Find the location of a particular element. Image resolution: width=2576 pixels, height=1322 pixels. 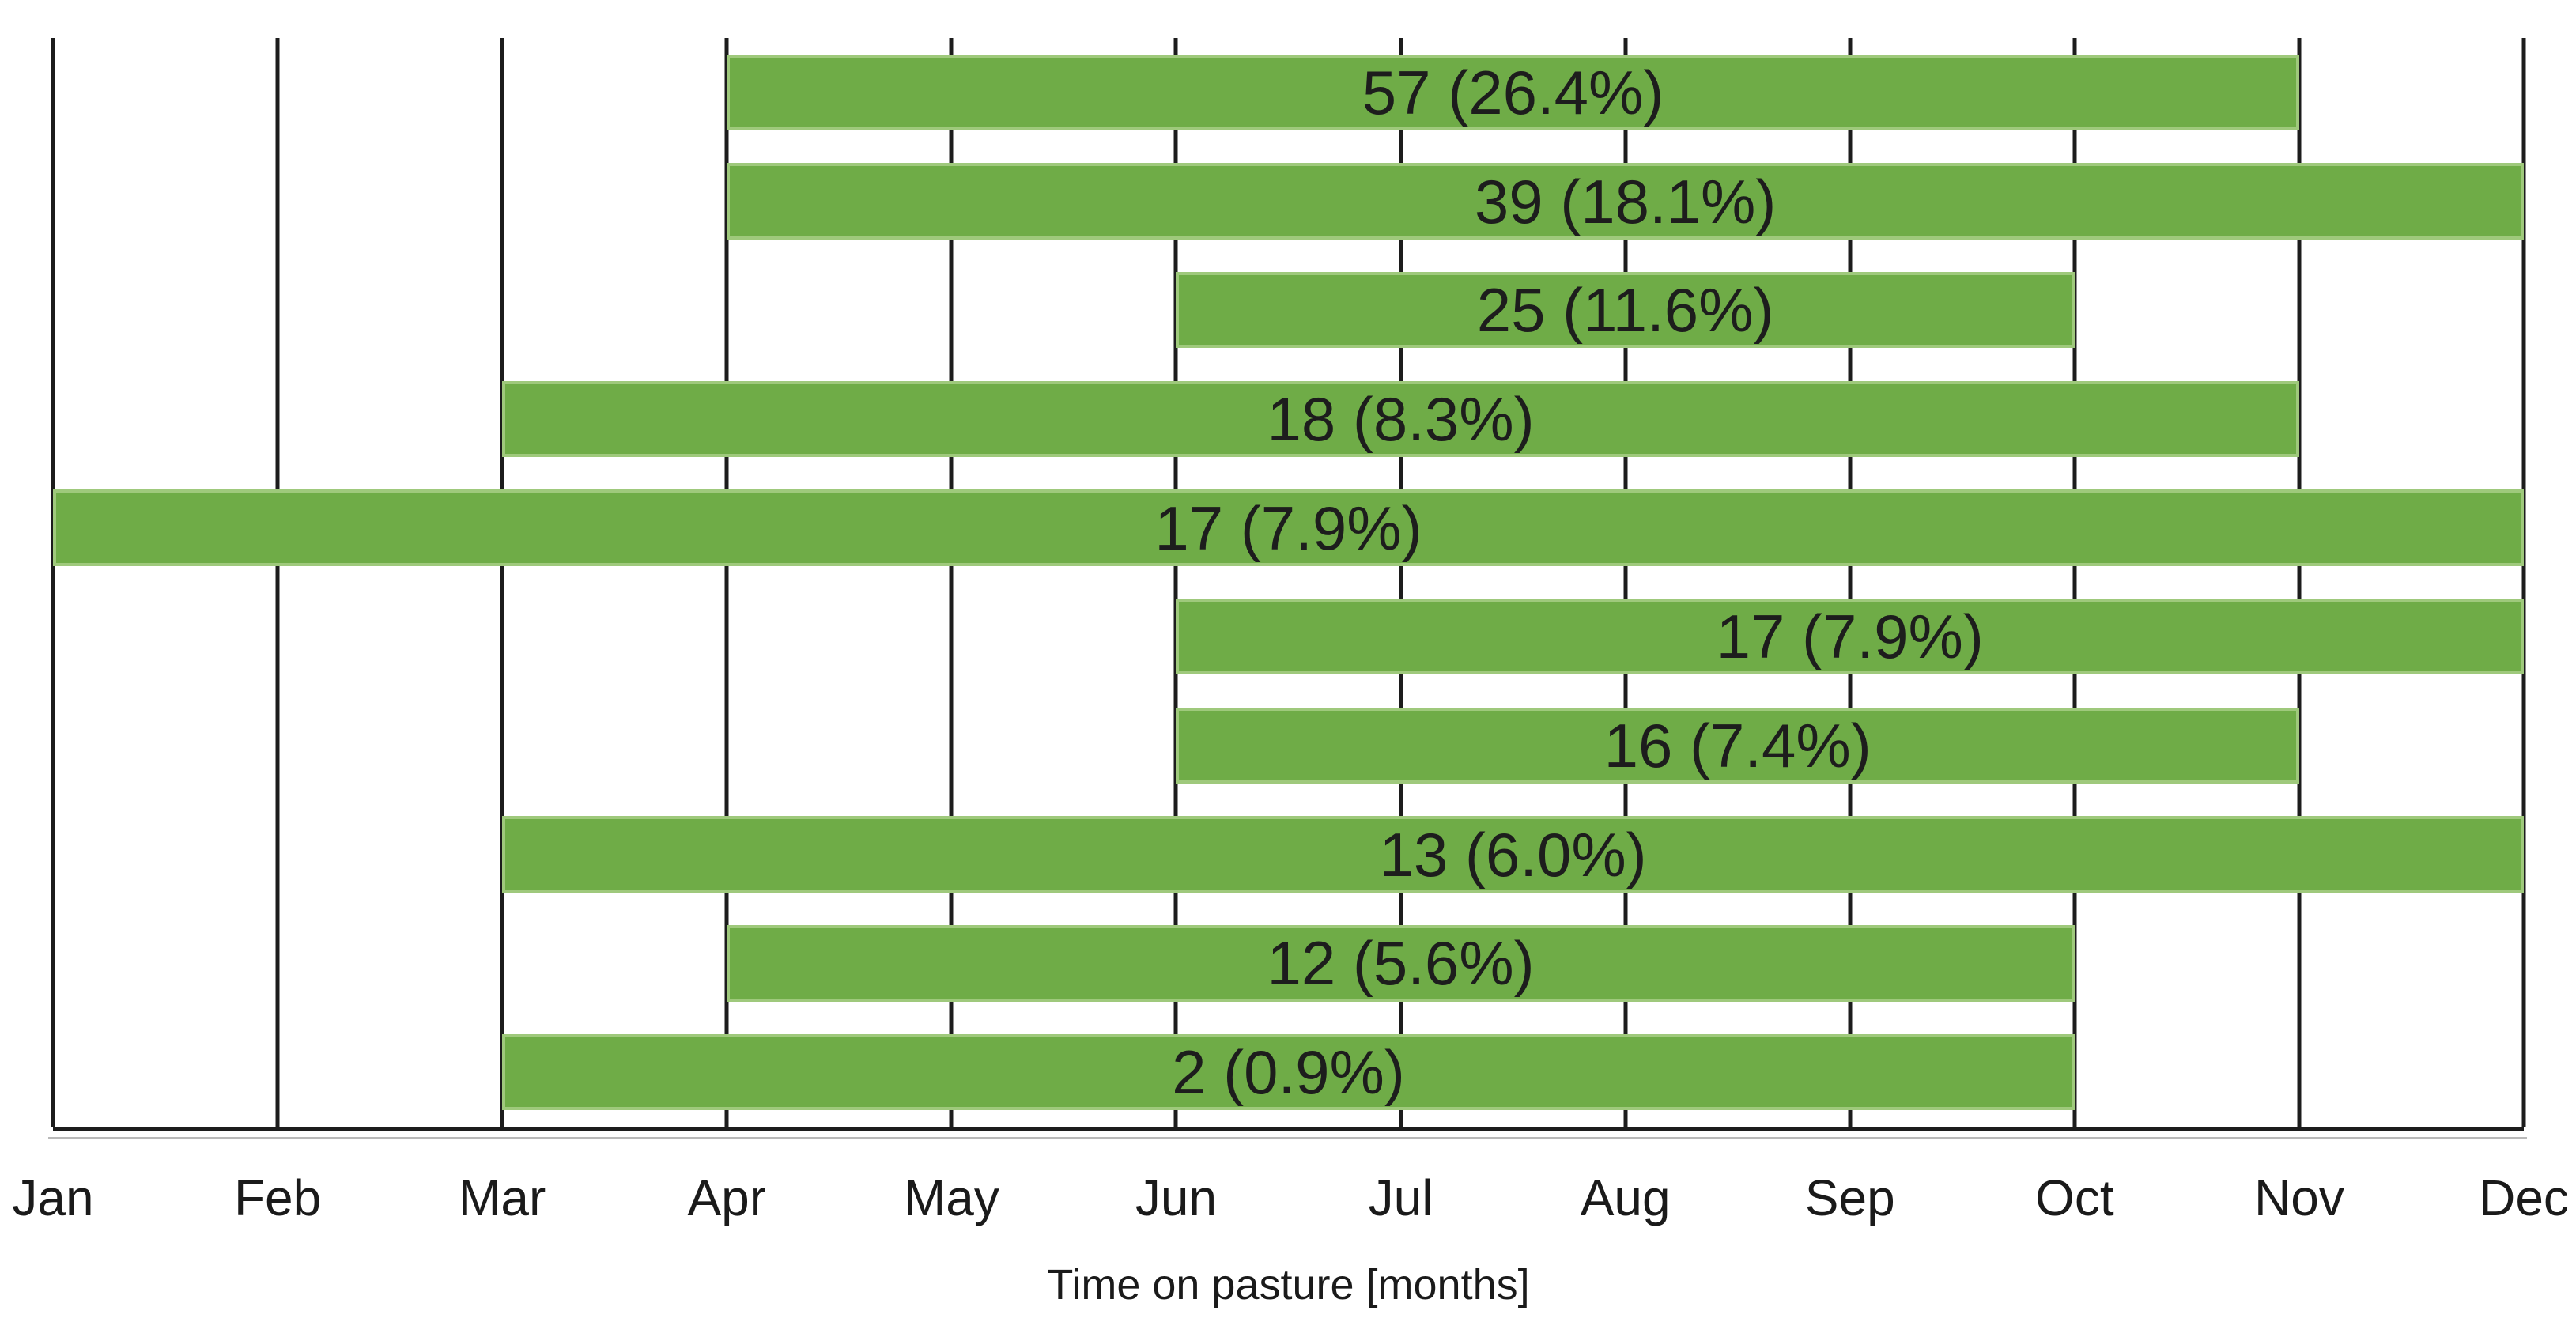

pasture-period-bar: 25 (11.6%) is located at coordinates (1625, 310).